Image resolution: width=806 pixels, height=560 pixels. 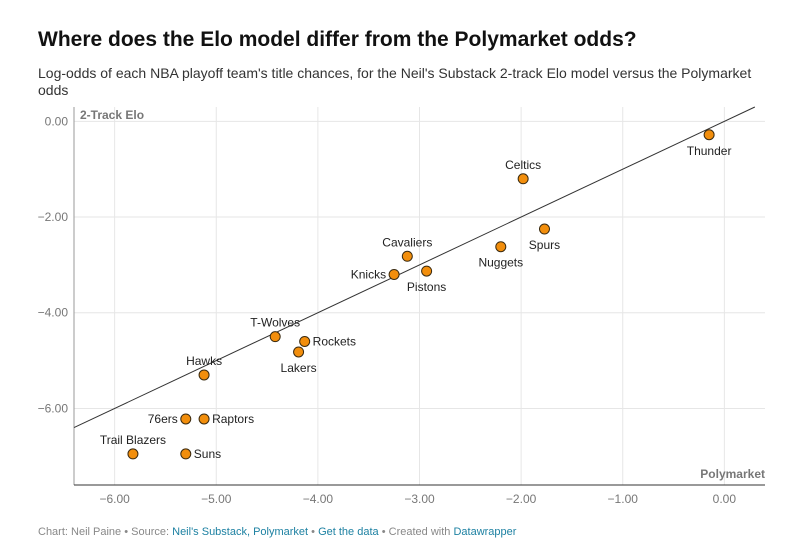 What do you see at coordinates (275, 323) in the screenshot?
I see `data-label: T-Wolves` at bounding box center [275, 323].